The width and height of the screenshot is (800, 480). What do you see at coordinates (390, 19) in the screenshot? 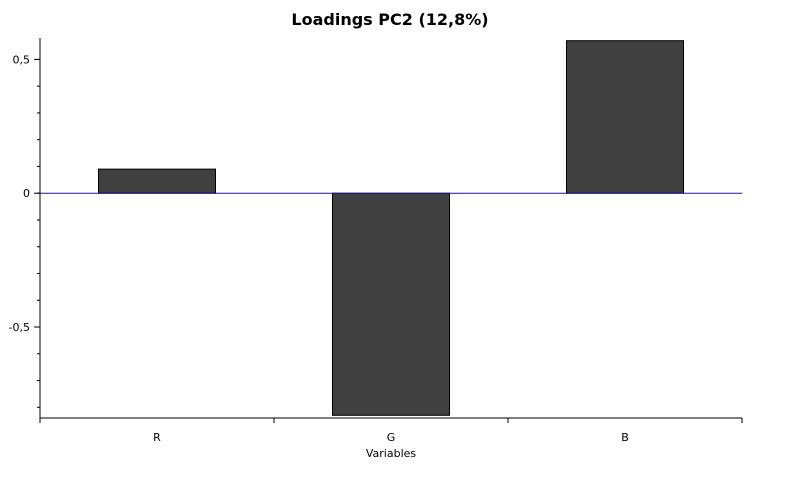
I see `chart-title: Loadings PC2 (12,8%)` at bounding box center [390, 19].